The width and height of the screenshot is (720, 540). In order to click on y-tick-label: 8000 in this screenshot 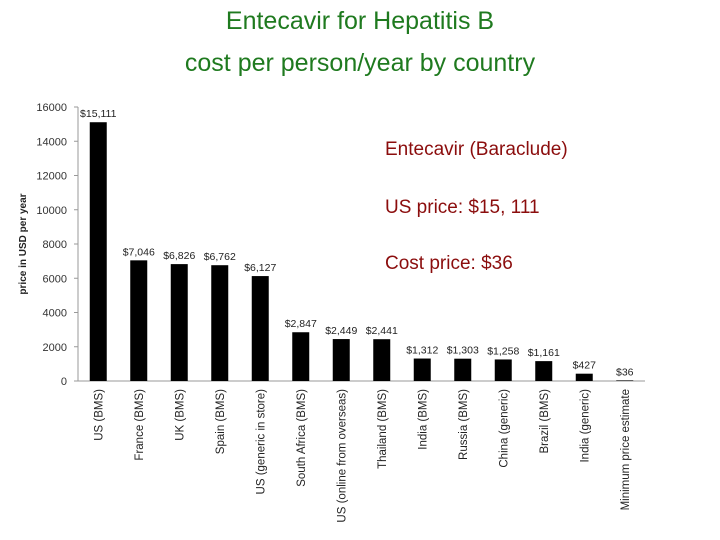, I will do `click(55, 245)`.